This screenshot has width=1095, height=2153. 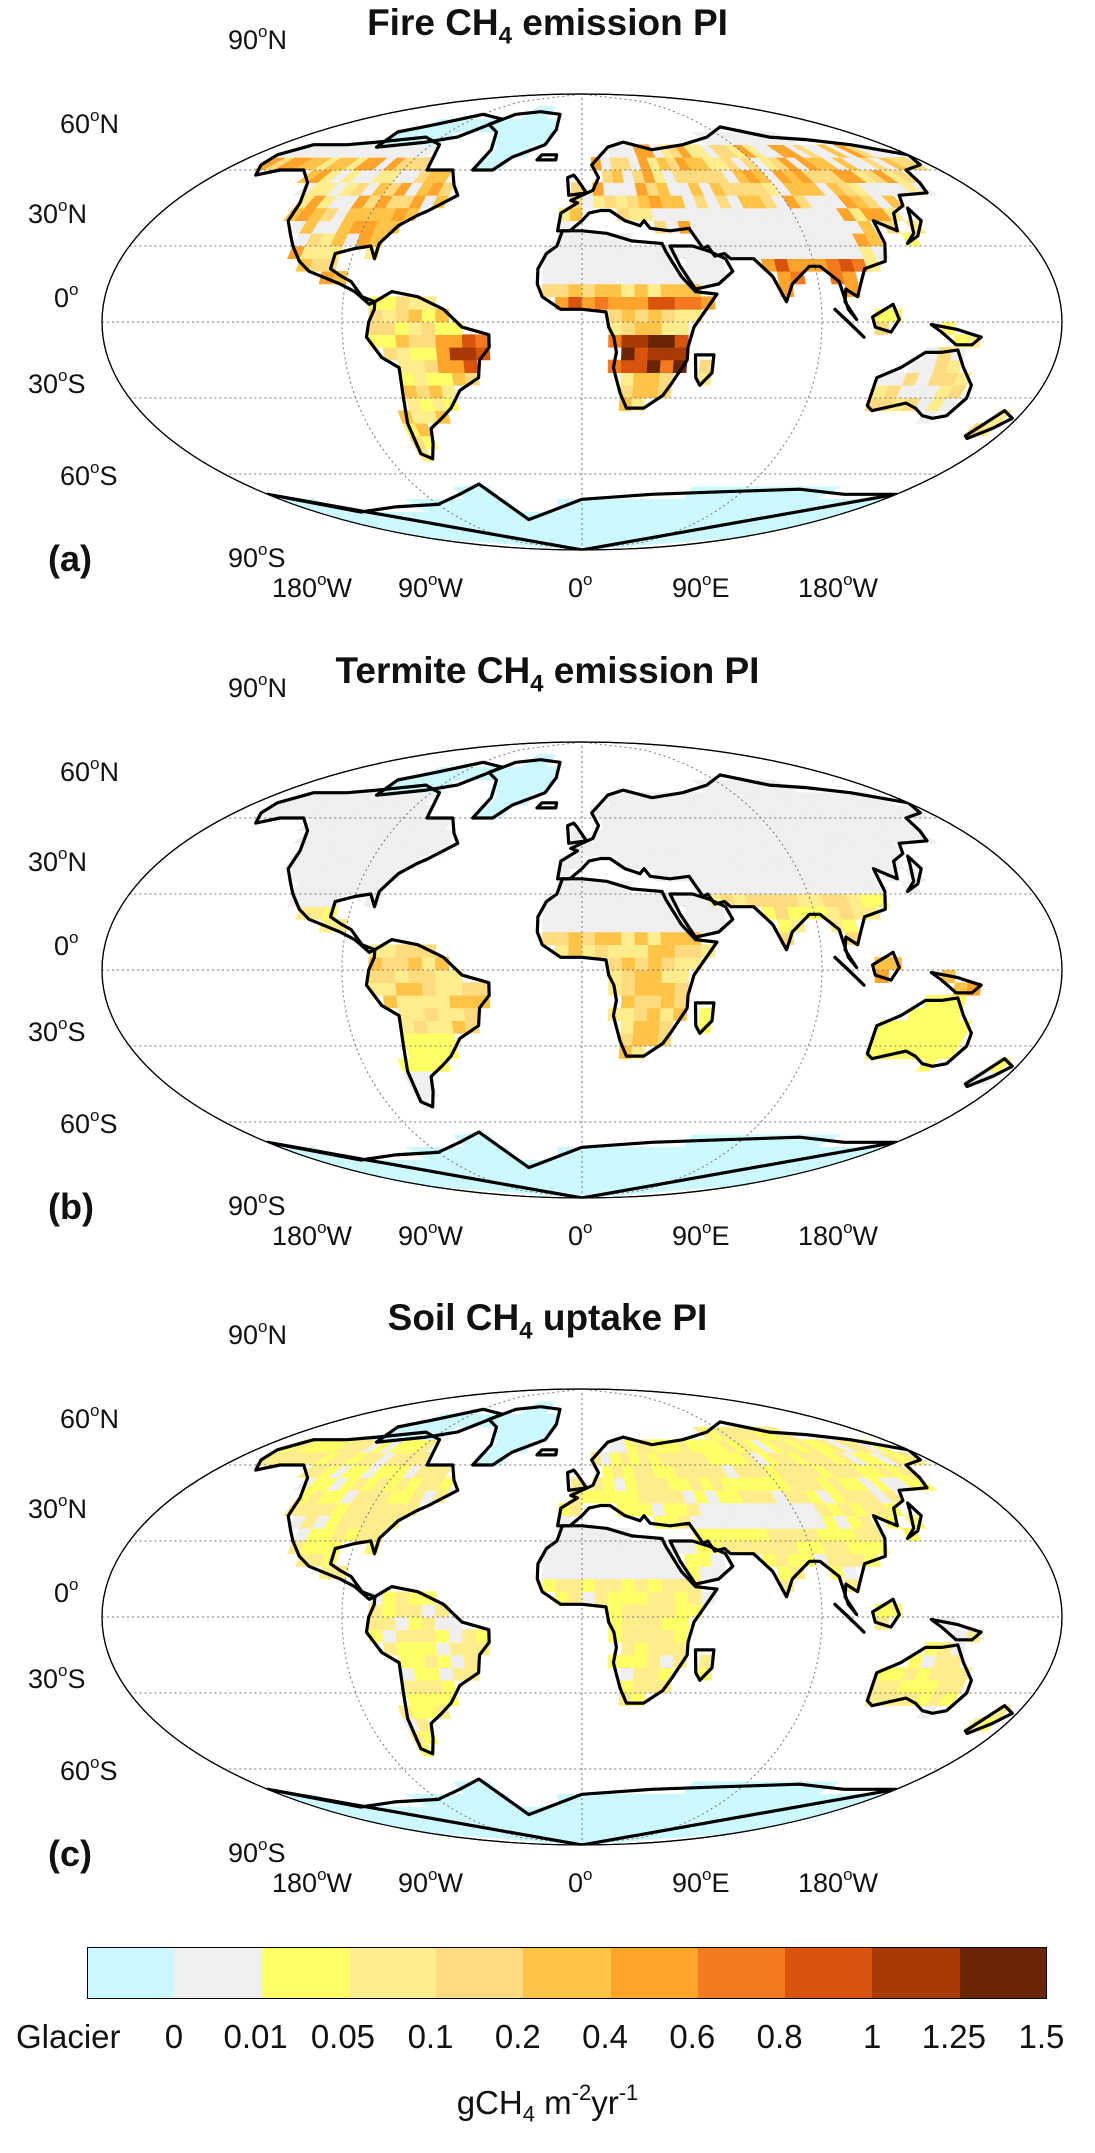 What do you see at coordinates (258, 1333) in the screenshot?
I see `lat-label: 90oN` at bounding box center [258, 1333].